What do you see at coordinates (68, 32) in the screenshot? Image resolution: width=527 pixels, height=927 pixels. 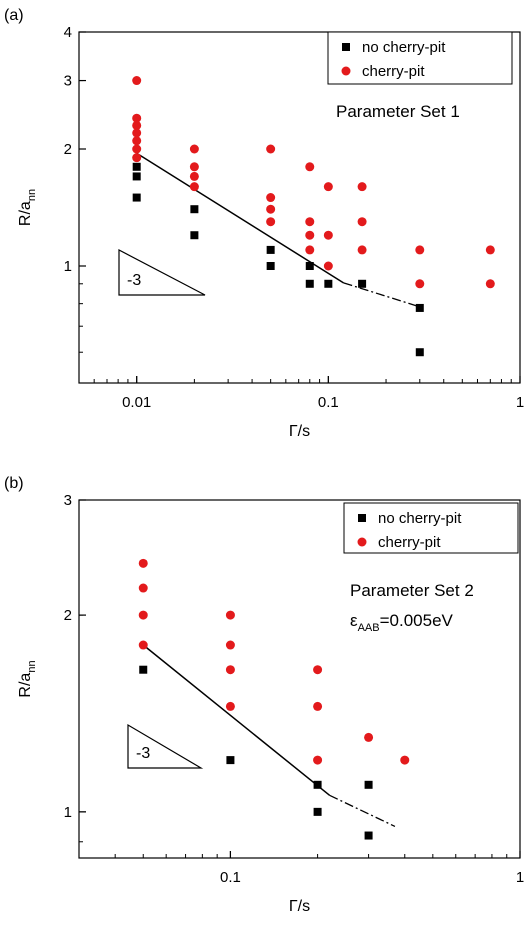 I see `y-tick-label: 4` at bounding box center [68, 32].